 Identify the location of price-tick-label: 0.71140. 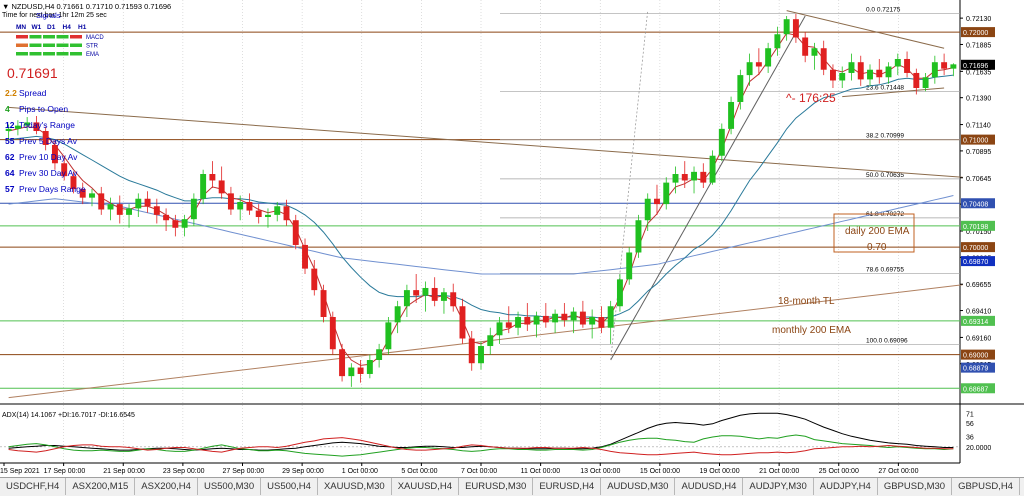
(978, 126).